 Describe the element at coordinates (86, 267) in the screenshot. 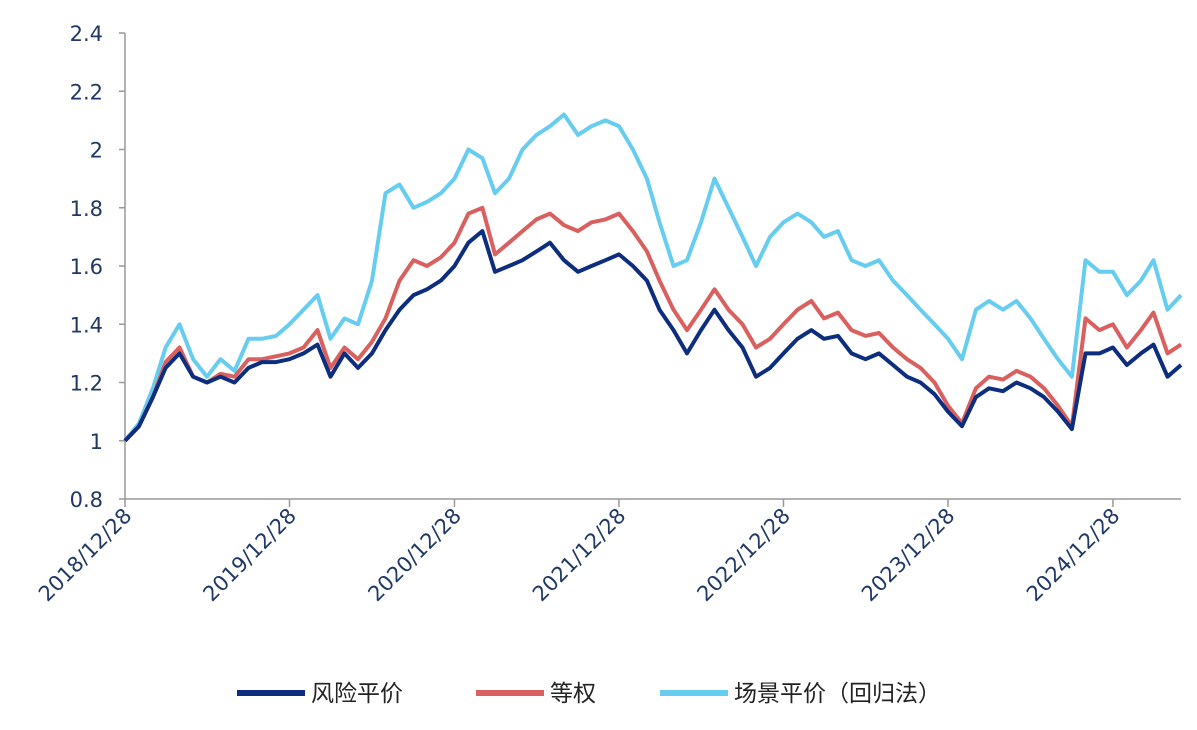

I see `y-tick-label: 1.6` at that location.